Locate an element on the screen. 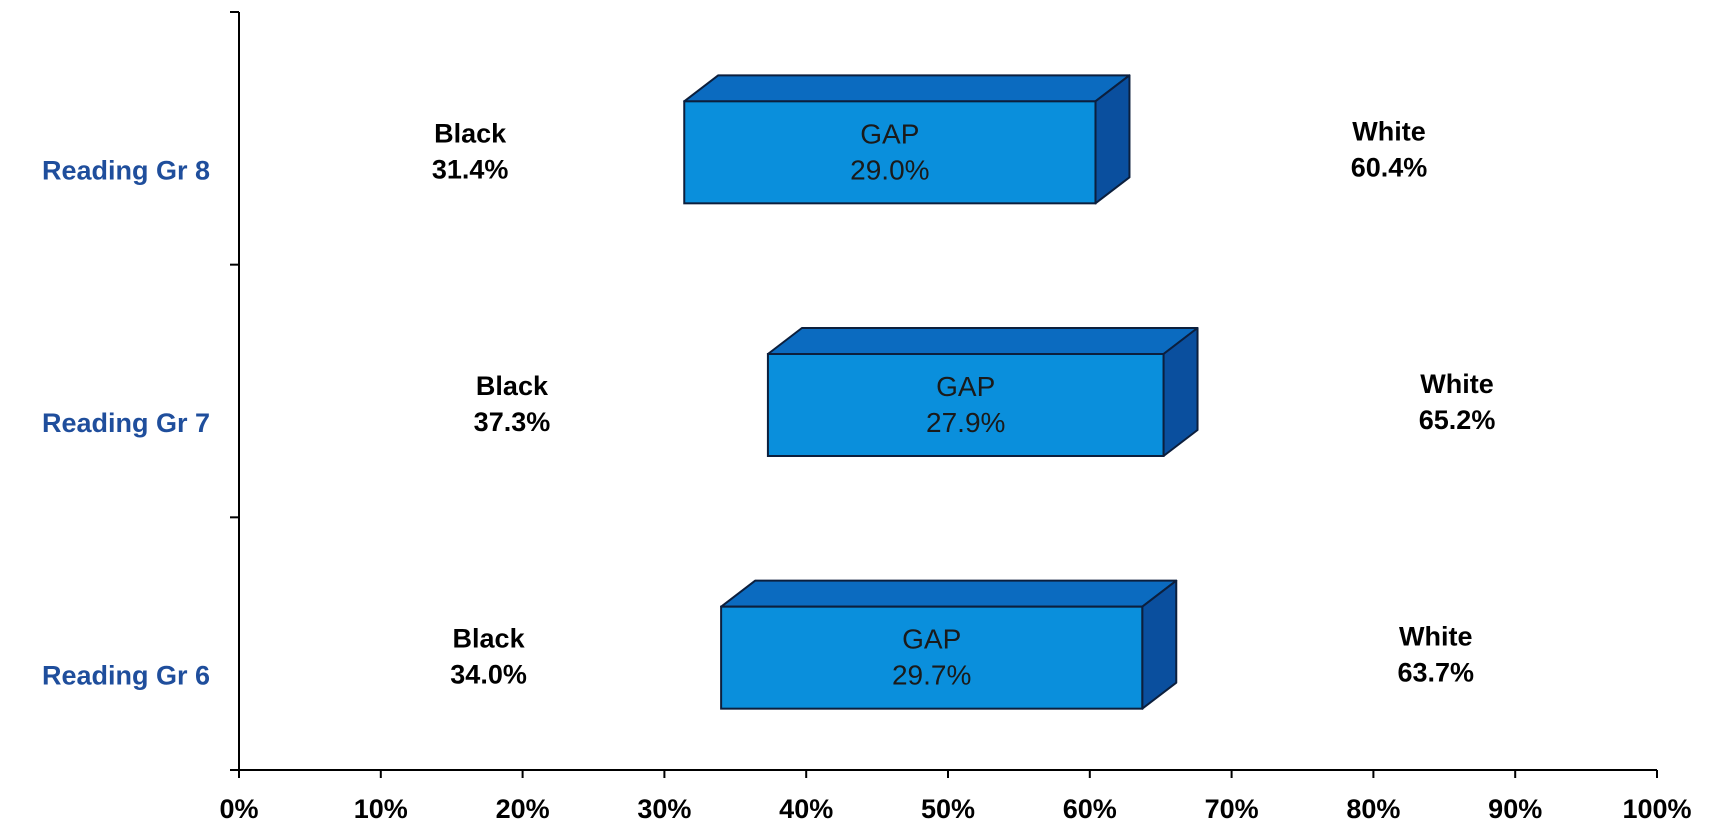  x-tick-label: 0% is located at coordinates (238, 809).